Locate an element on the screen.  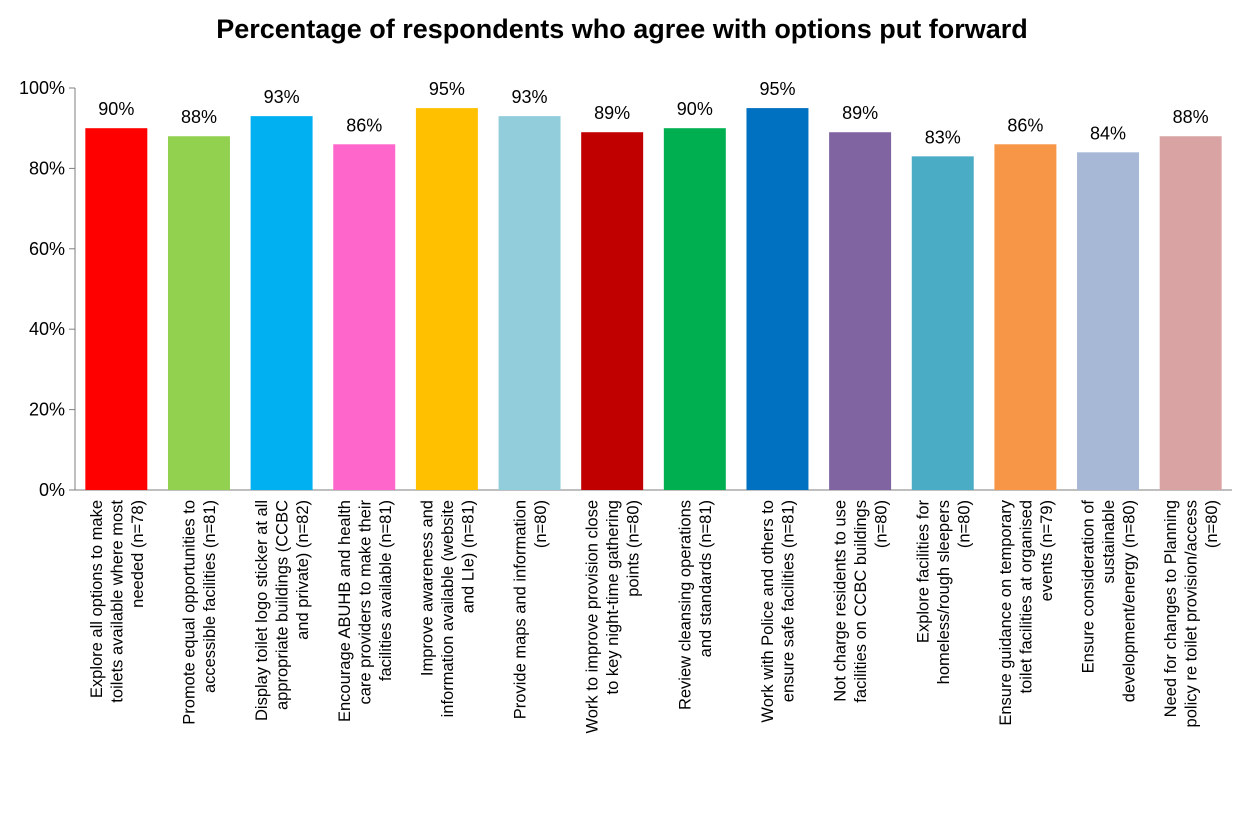
x-tick-label-line: homeless/rough sleepers is located at coordinates (944, 592).